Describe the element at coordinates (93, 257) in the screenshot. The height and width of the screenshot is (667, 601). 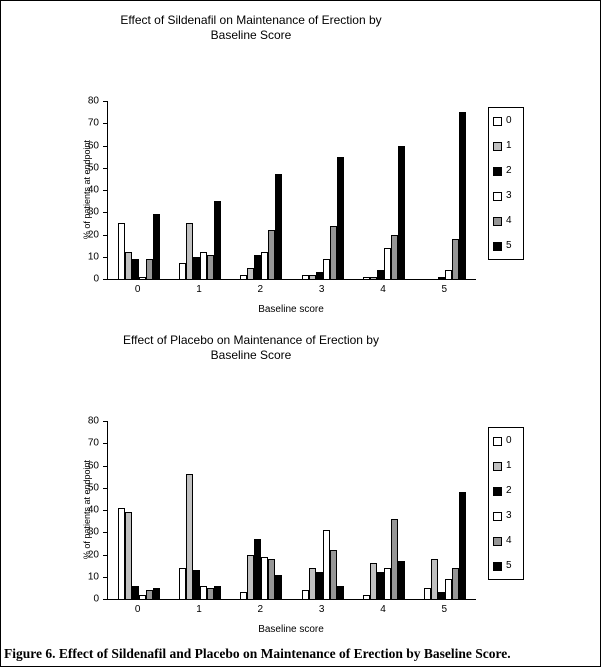
I see `y-tick-label: 10` at that location.